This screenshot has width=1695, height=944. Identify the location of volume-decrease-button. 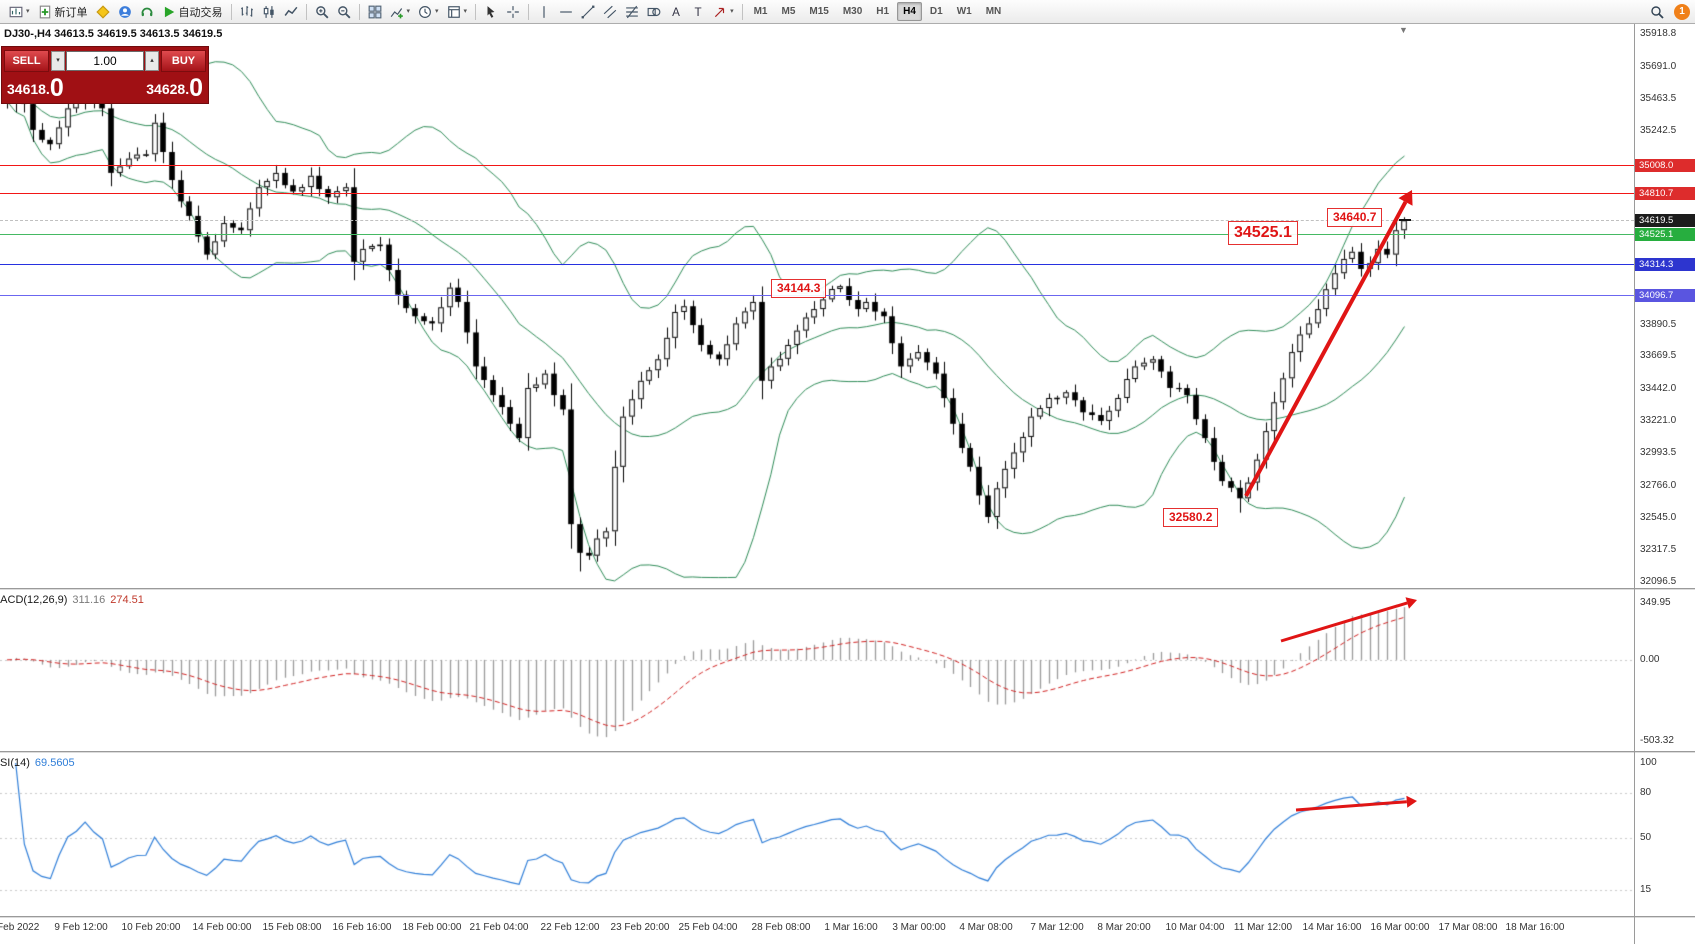
(58, 61).